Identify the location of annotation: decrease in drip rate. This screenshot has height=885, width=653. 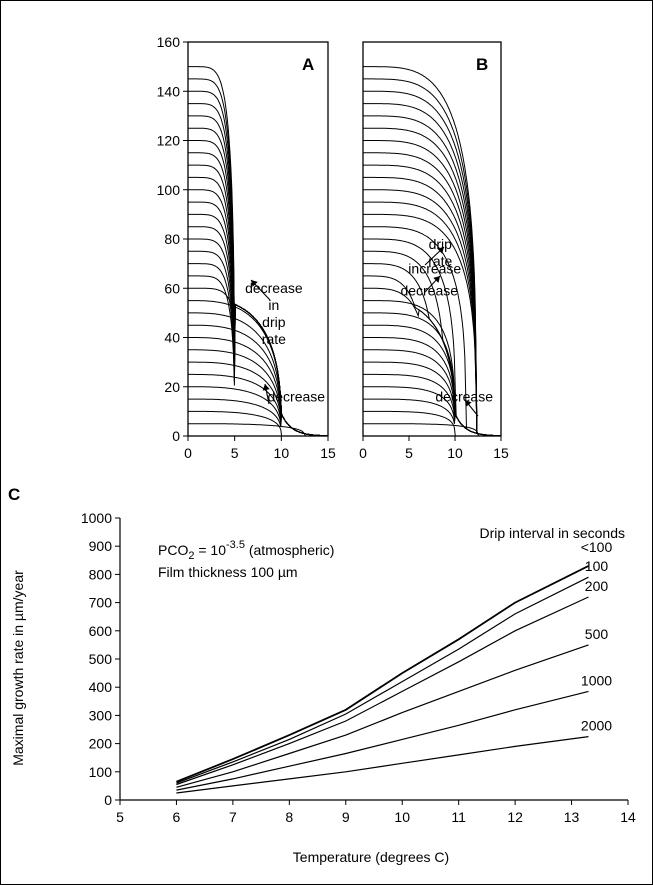
(274, 313).